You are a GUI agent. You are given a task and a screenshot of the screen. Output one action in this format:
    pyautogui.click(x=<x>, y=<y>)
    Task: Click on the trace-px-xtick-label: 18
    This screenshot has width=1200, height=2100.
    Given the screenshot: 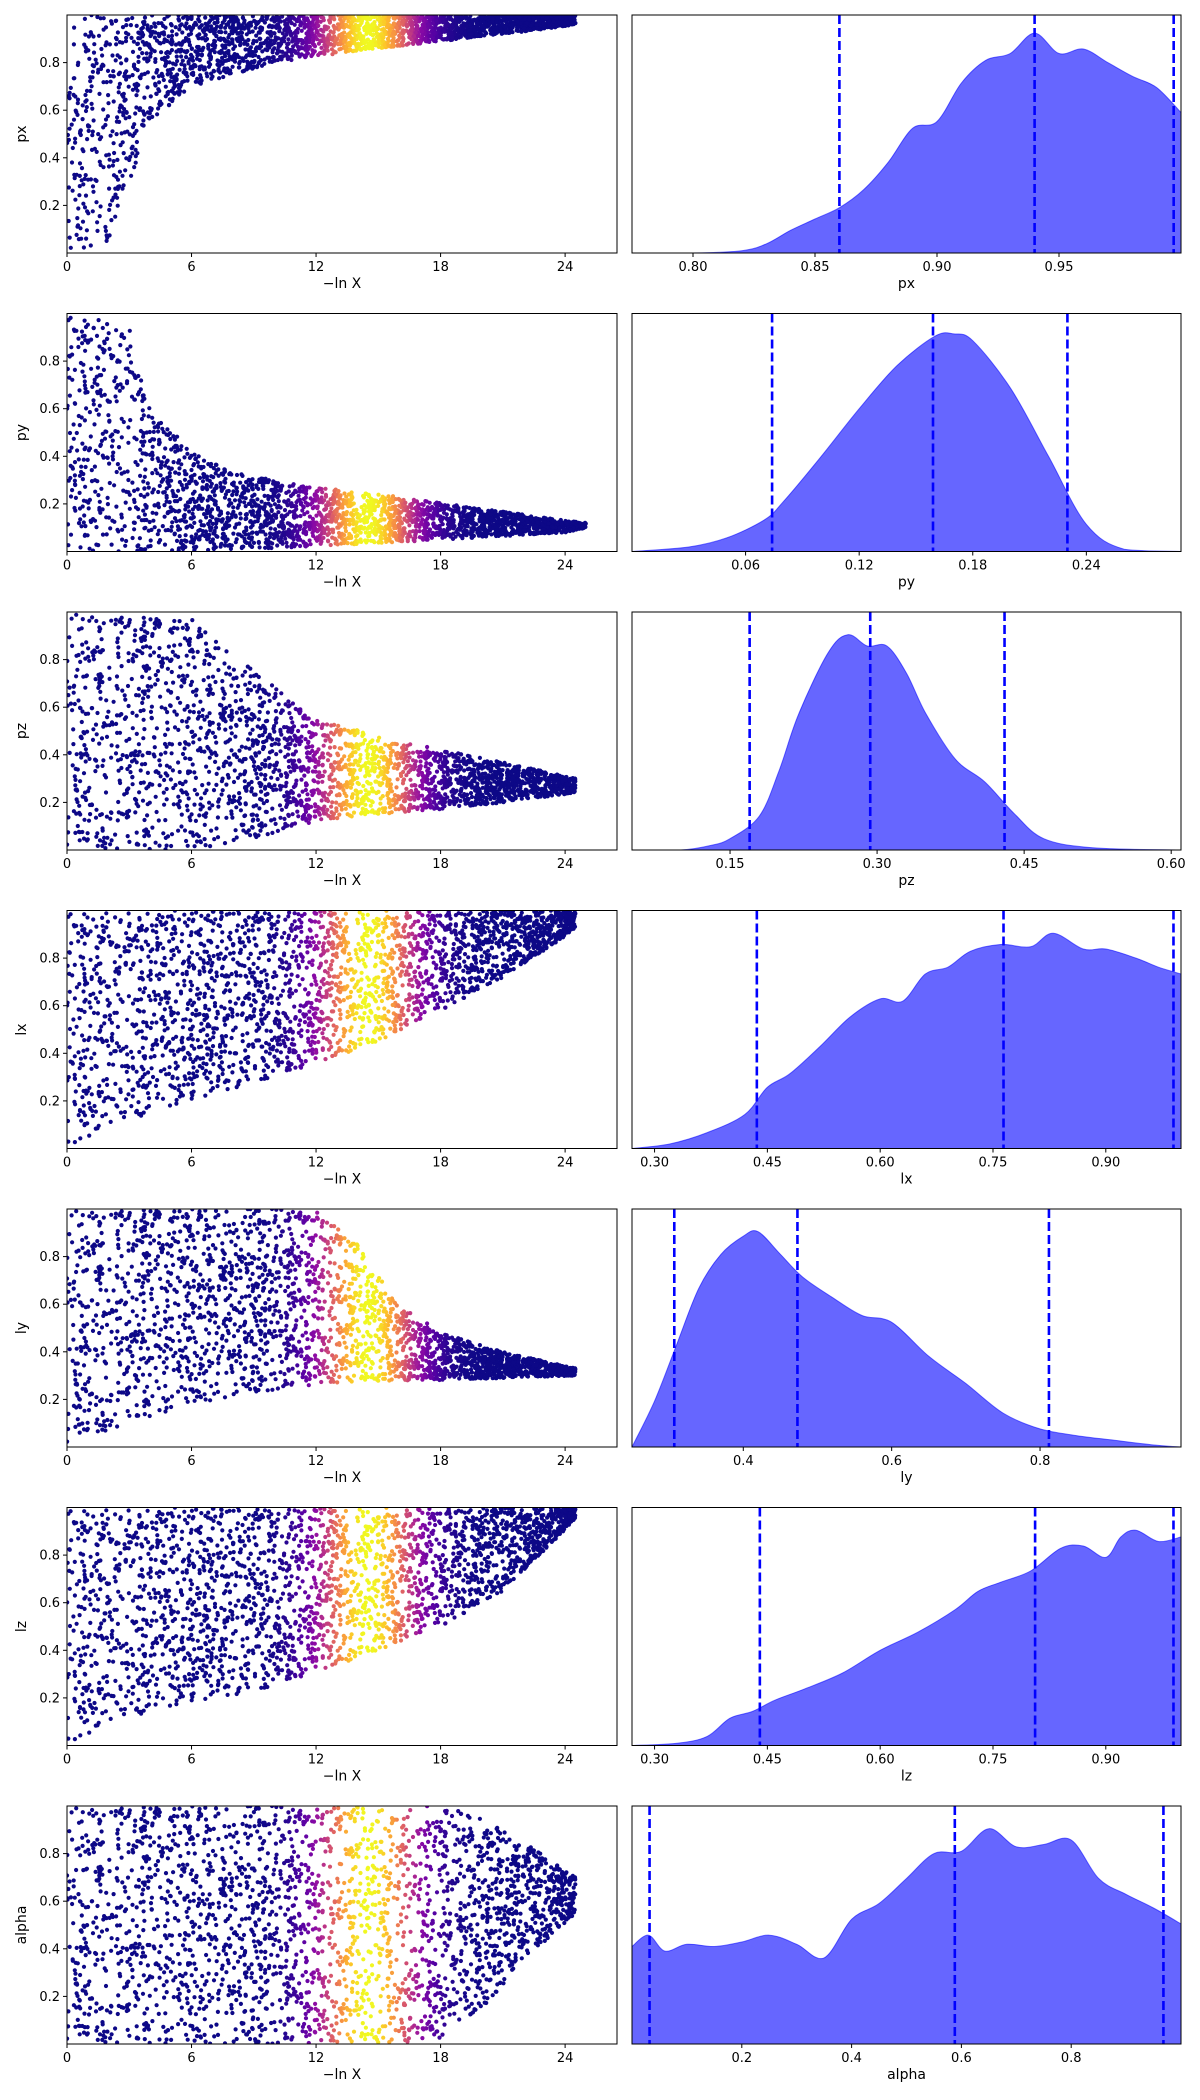 What is the action you would take?
    pyautogui.click(x=440, y=267)
    